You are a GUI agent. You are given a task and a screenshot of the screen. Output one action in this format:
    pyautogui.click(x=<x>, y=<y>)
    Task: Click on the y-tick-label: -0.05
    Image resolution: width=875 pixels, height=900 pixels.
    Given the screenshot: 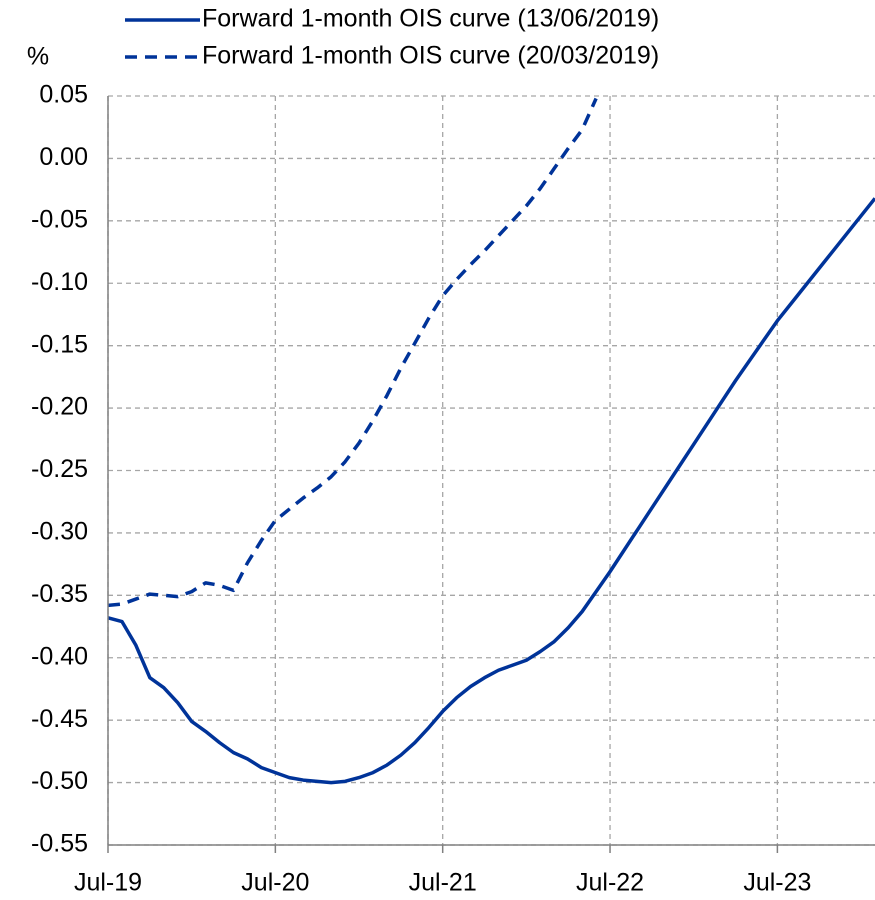 What is the action you would take?
    pyautogui.click(x=59, y=219)
    